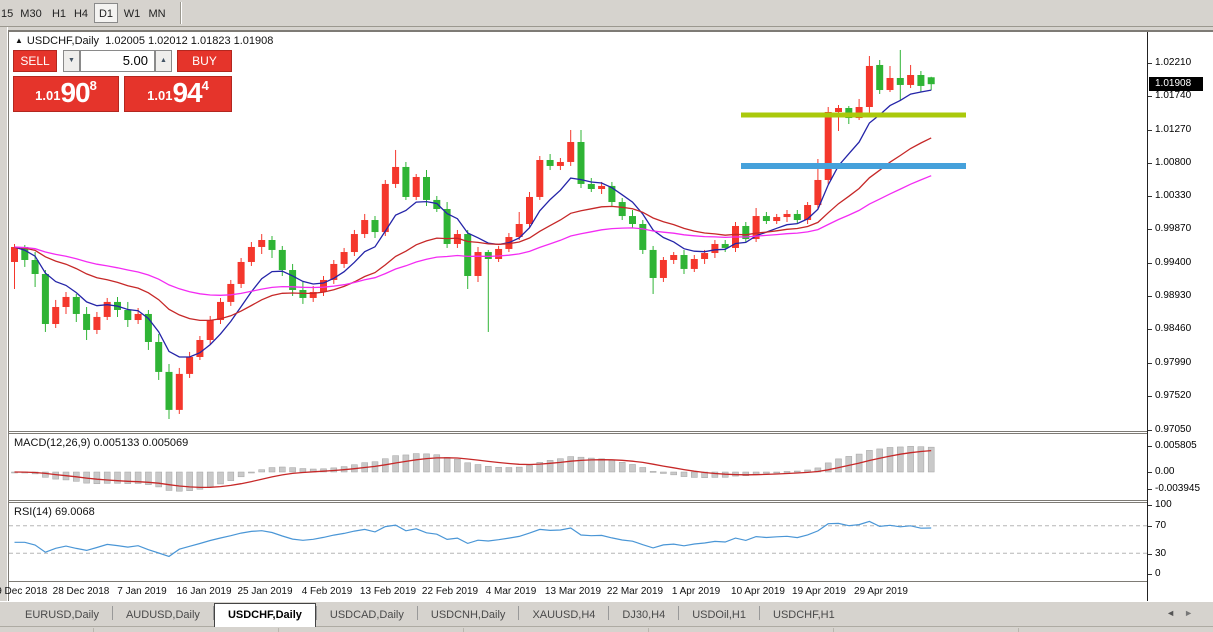 The image size is (1213, 632). What do you see at coordinates (142, 591) in the screenshot?
I see `date-axis-label: 7 Jan 2019` at bounding box center [142, 591].